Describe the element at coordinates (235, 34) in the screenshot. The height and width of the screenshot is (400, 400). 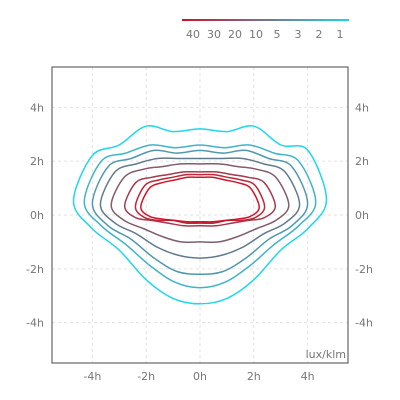
I see `legend-label: 20` at that location.